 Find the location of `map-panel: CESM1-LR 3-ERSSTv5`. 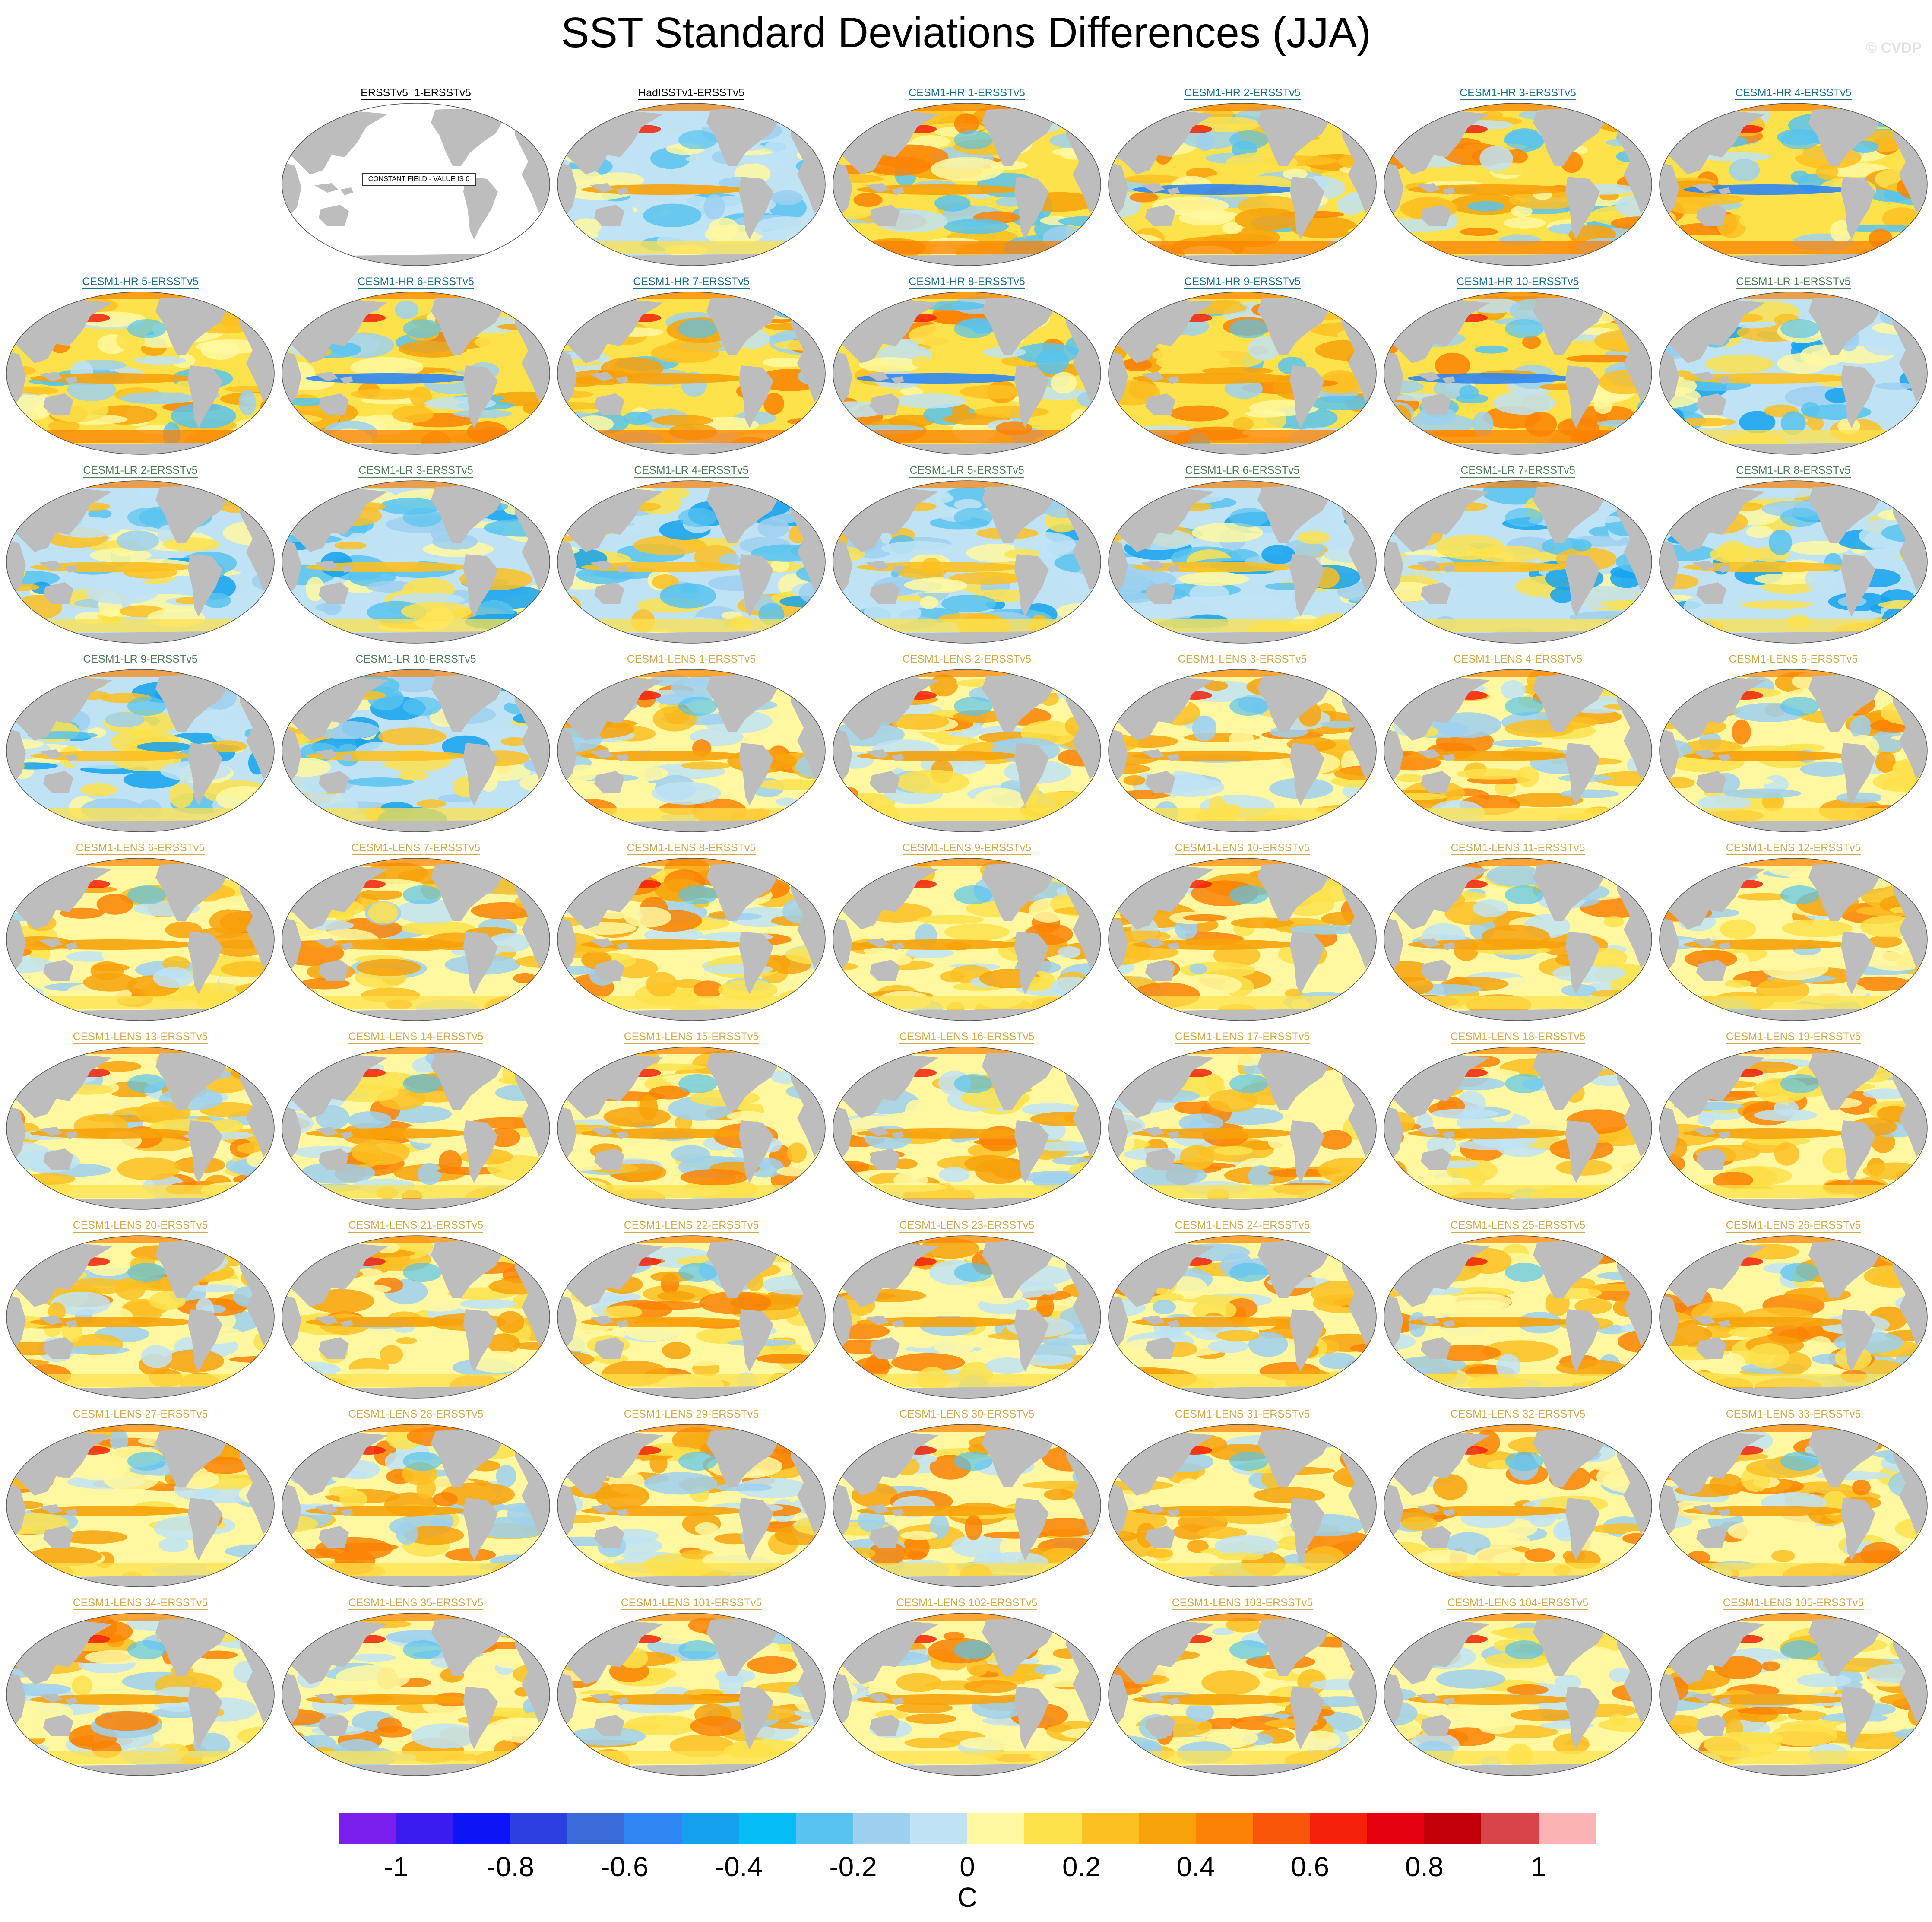

map-panel: CESM1-LR 3-ERSSTv5 is located at coordinates (416, 554).